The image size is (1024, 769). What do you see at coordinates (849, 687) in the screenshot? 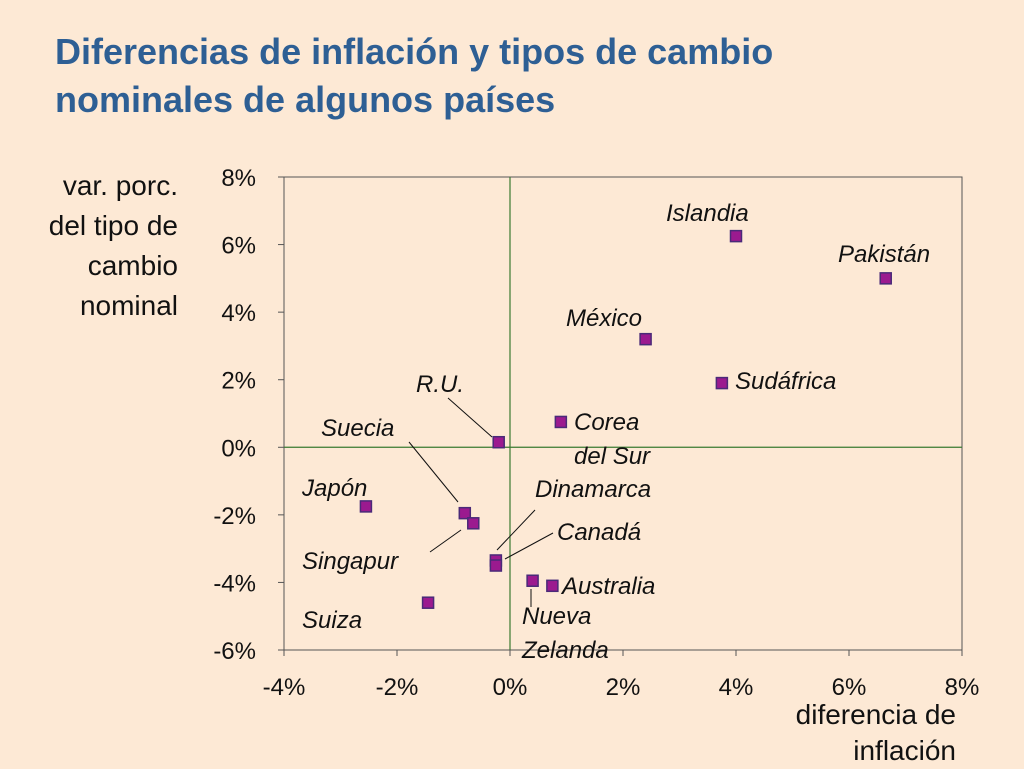
I see `x-tick-label: 6%` at bounding box center [849, 687].